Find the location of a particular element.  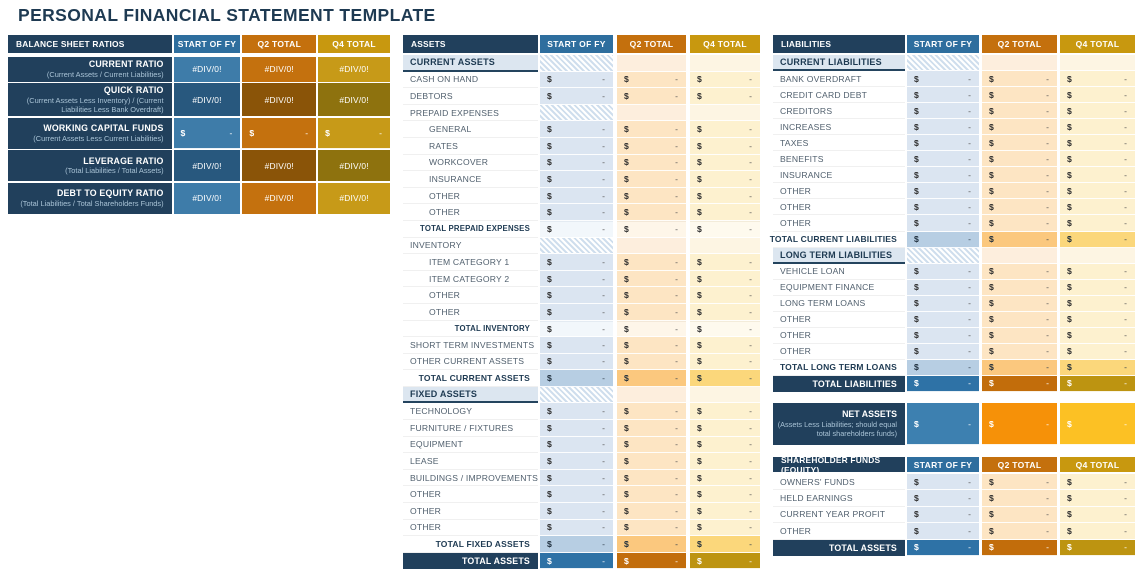

net-assets-q2-cell: $ - is located at coordinates (1019, 424).